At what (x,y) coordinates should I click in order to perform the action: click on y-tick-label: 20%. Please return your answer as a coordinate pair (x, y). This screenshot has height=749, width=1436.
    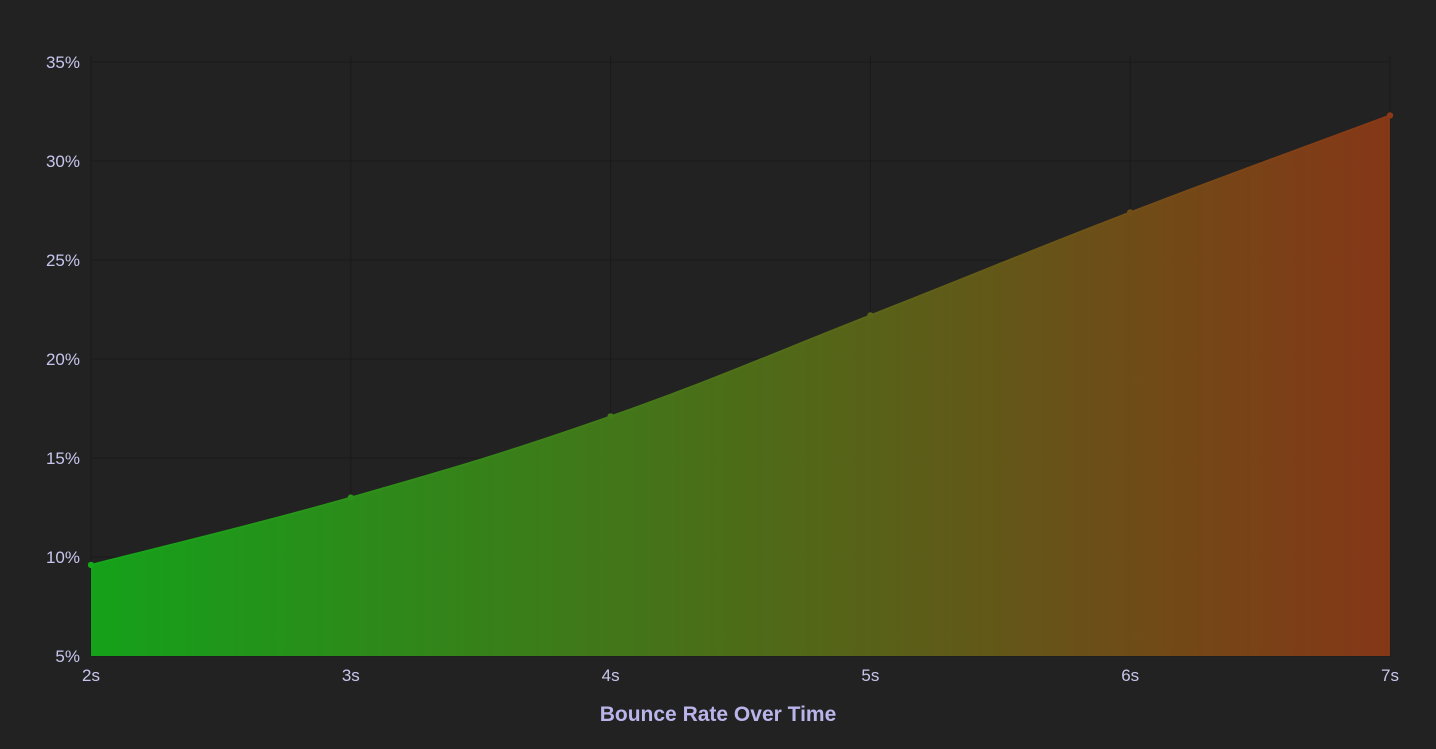
    Looking at the image, I should click on (63, 359).